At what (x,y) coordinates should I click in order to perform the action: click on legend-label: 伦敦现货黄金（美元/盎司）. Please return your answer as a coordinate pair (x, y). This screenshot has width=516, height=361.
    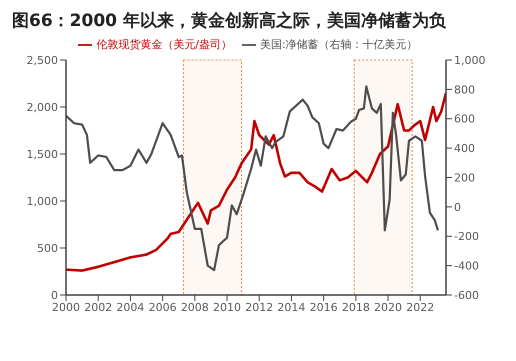
    Looking at the image, I should click on (164, 44).